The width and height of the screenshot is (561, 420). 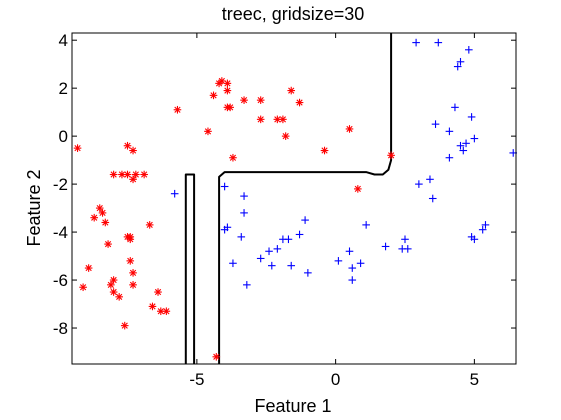 I want to click on y-tick-label: -4, so click(x=60, y=232).